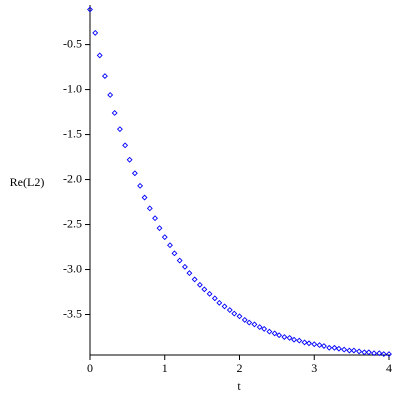  I want to click on y-tick-label: -0.5, so click(72, 43).